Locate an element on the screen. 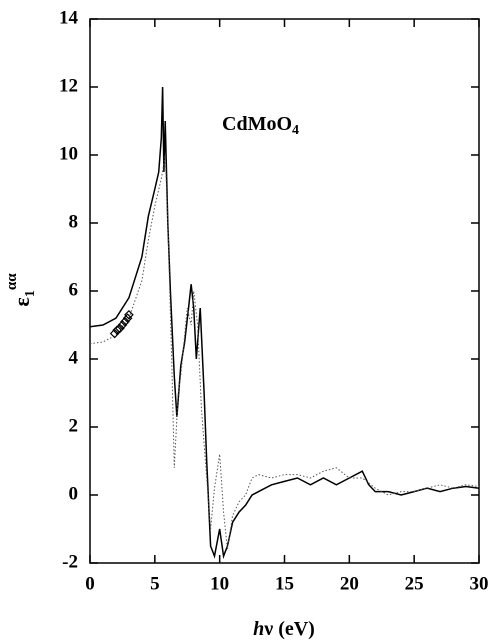  x-label-text: ν (eV) is located at coordinates (289, 629).